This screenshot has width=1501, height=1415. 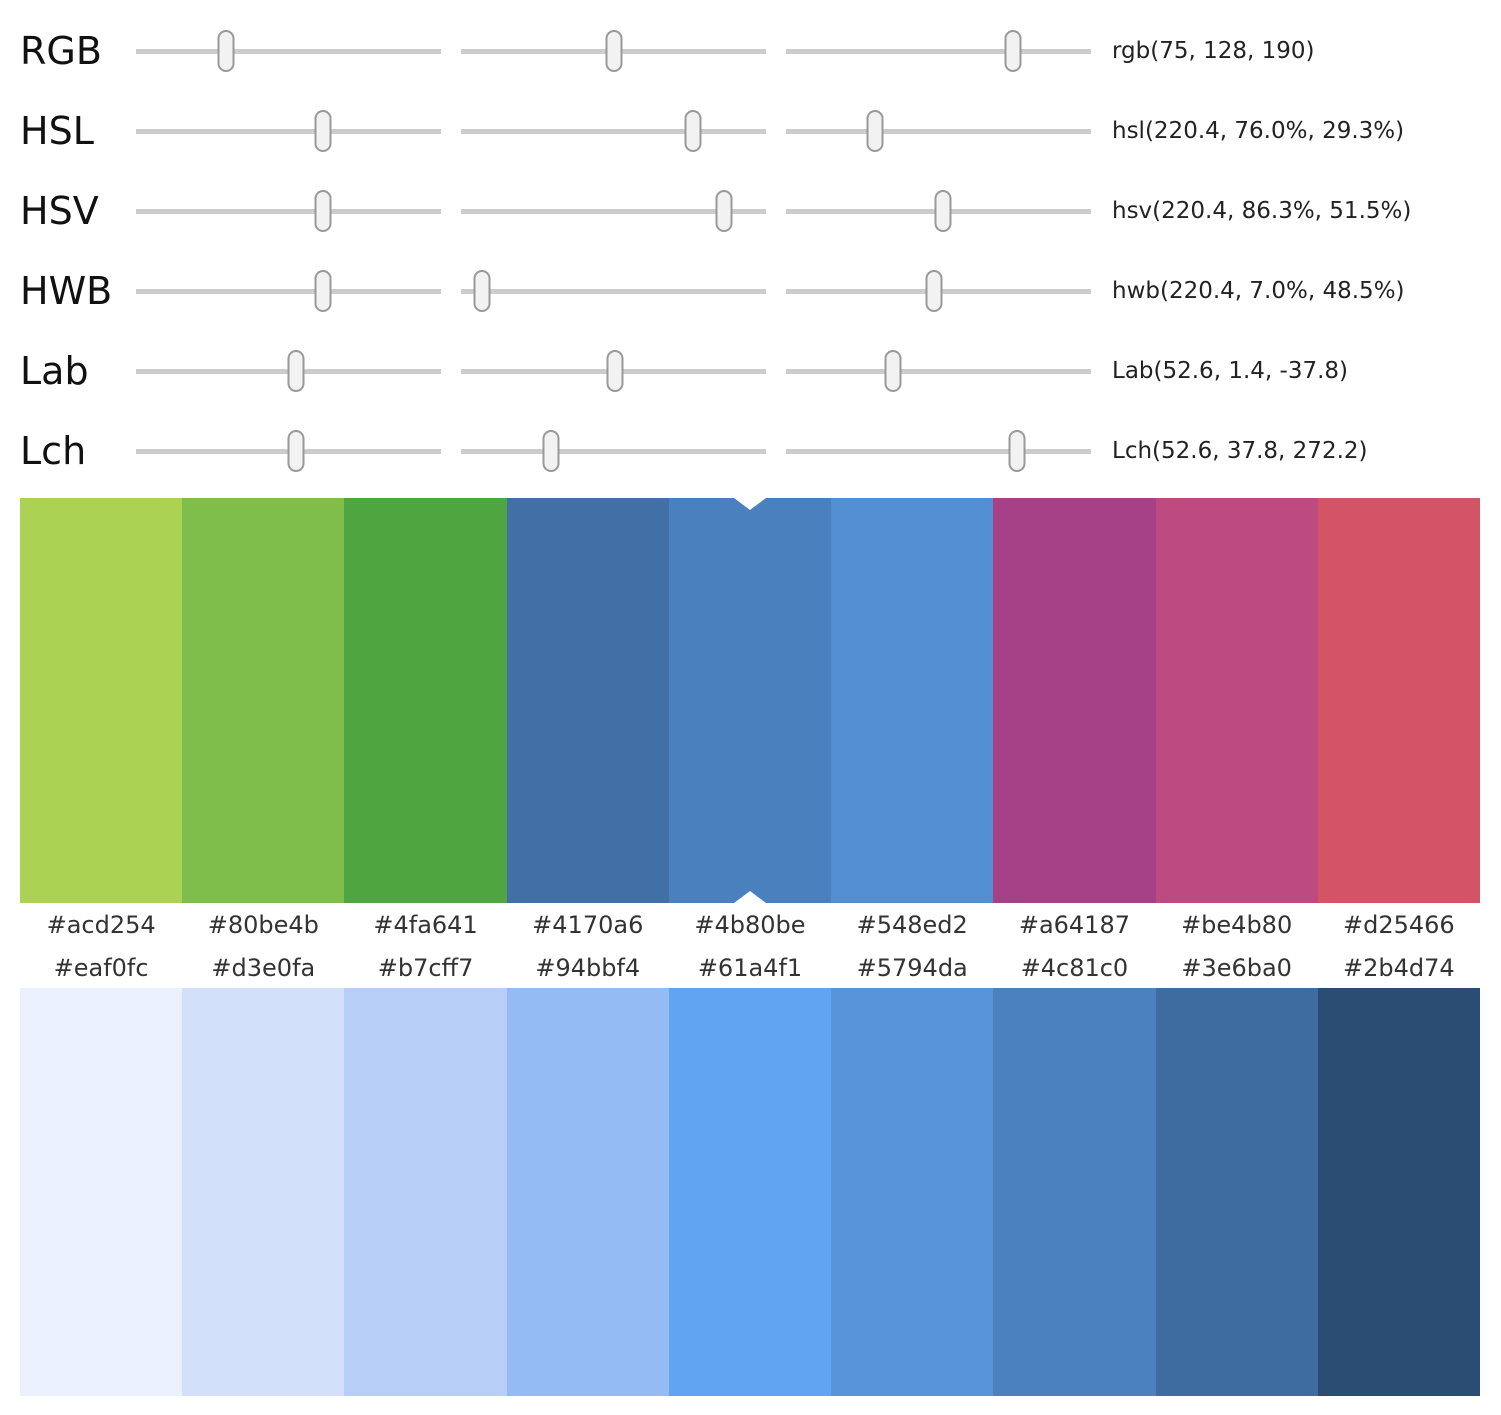 I want to click on hsl-slider-3-thumb, so click(x=875, y=131).